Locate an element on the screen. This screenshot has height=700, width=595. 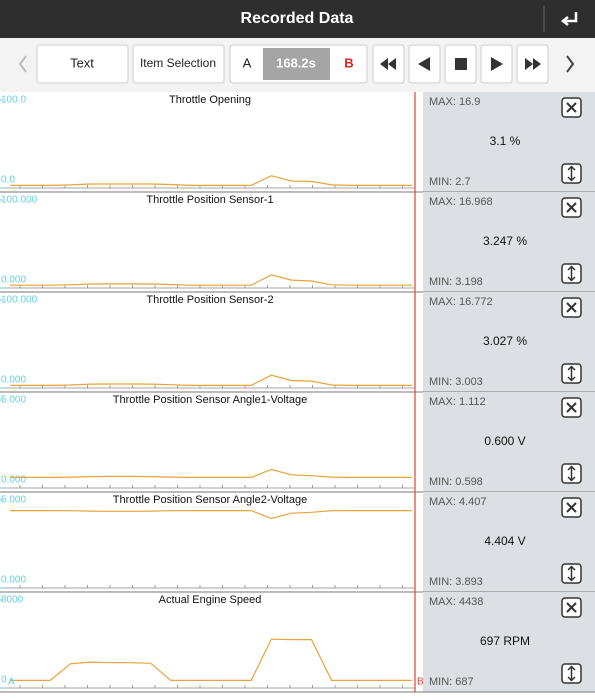
current-value: 4.404 V is located at coordinates (504, 541).